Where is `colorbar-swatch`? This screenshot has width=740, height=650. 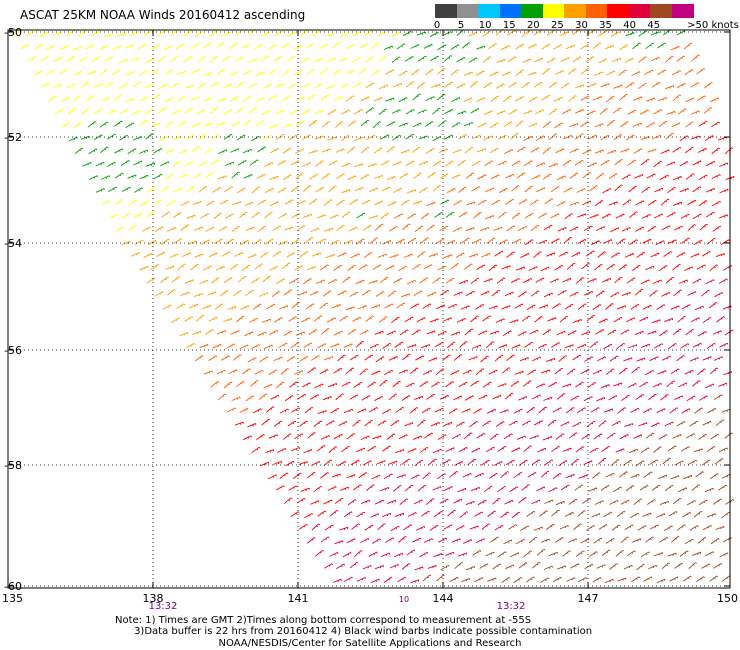
colorbar-swatch is located at coordinates (489, 11).